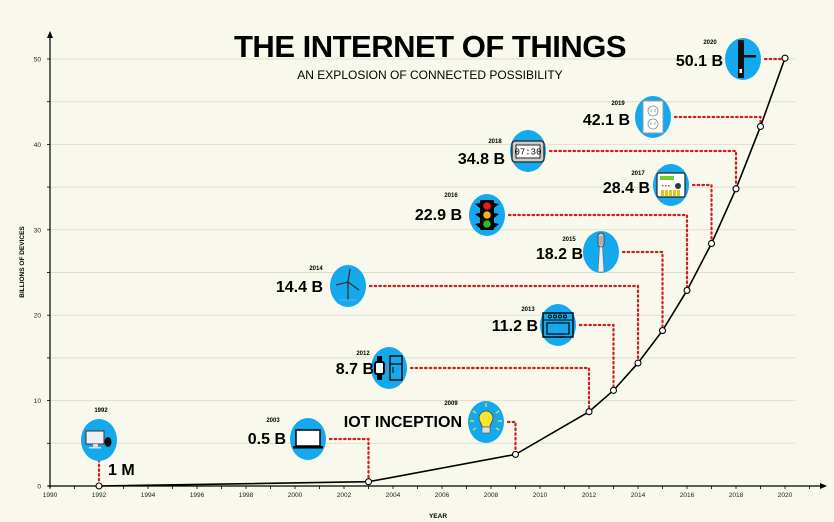 The width and height of the screenshot is (834, 522). I want to click on chart-title: THE INTERNET OF THINGS, so click(430, 46).